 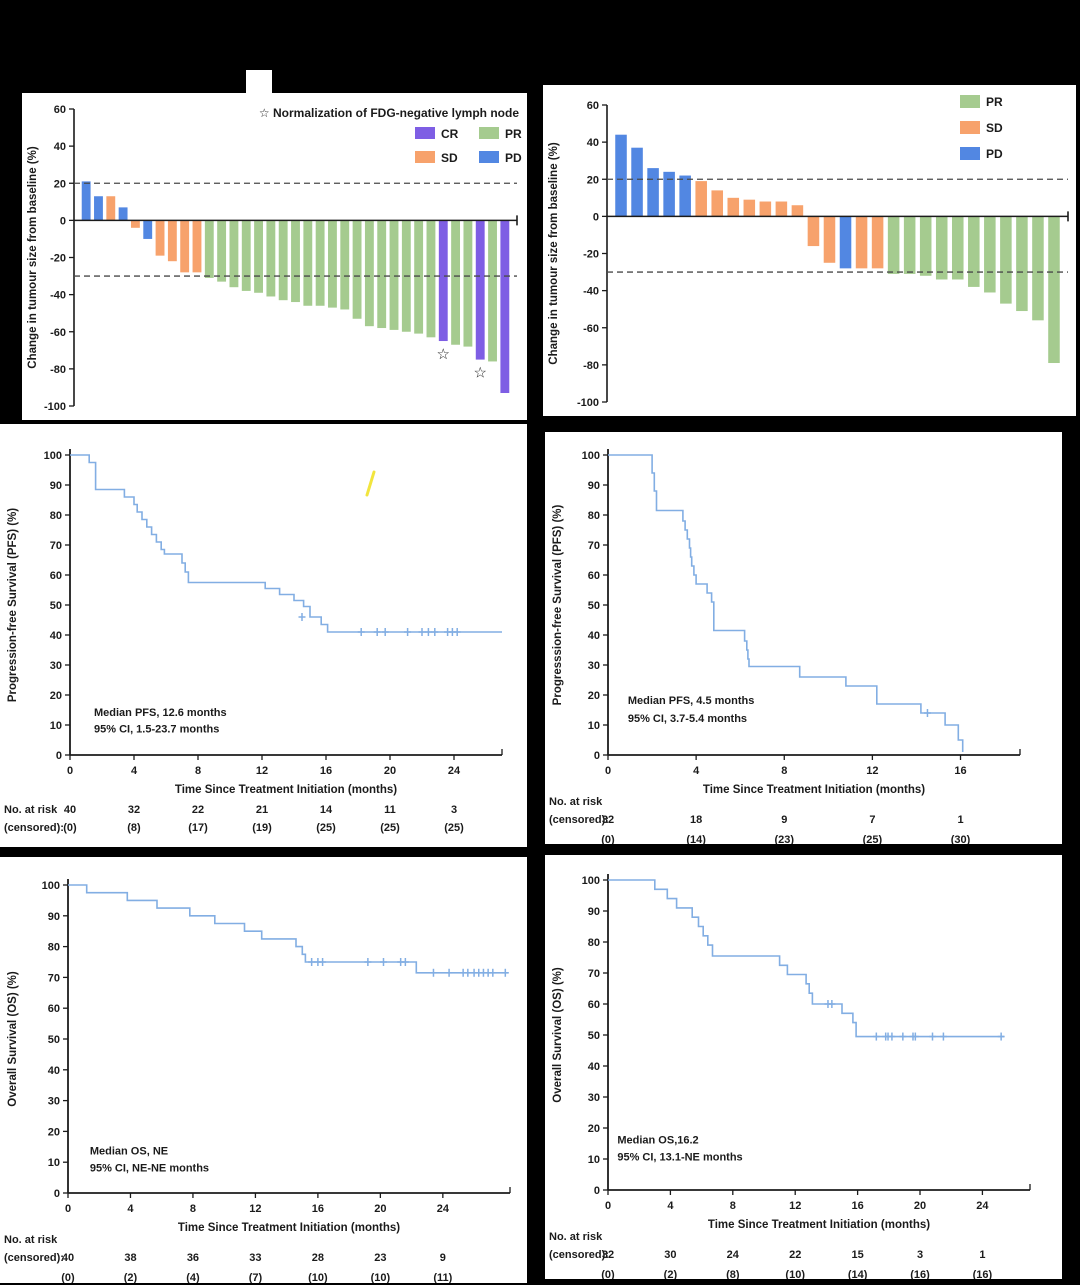 What do you see at coordinates (443, 354) in the screenshot?
I see `star-icon: ☆` at bounding box center [443, 354].